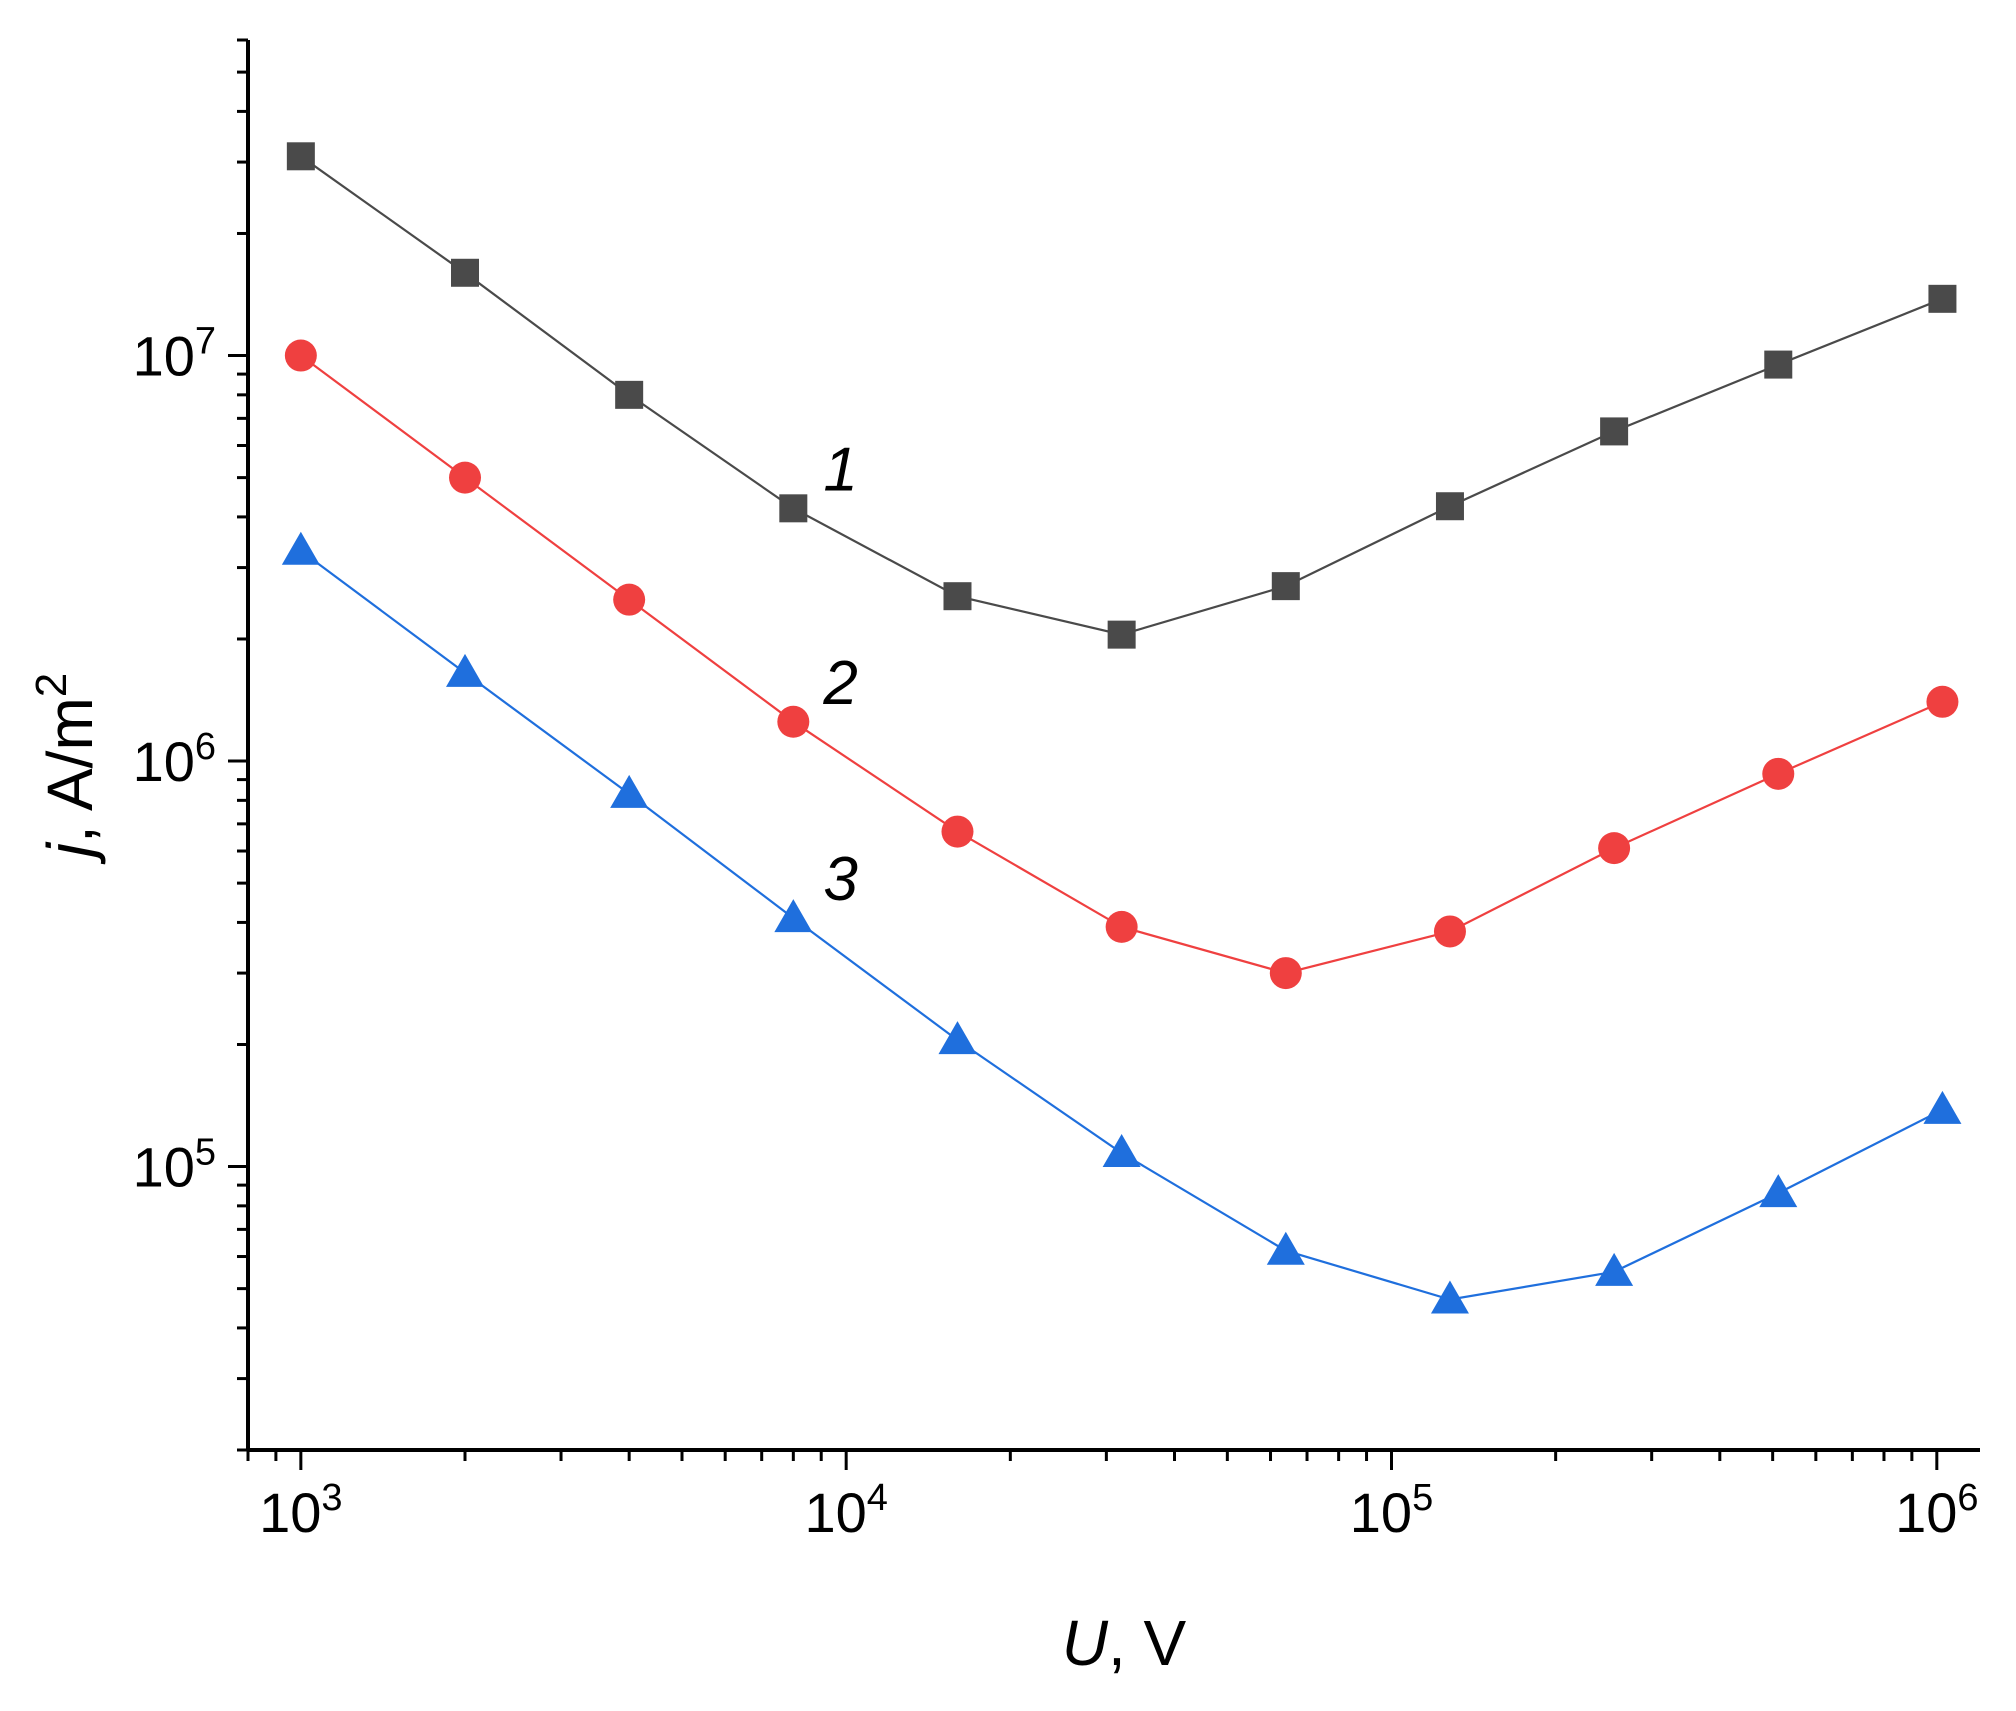  What do you see at coordinates (1085, 1643) in the screenshot?
I see `x-axis-title-var: U` at bounding box center [1085, 1643].